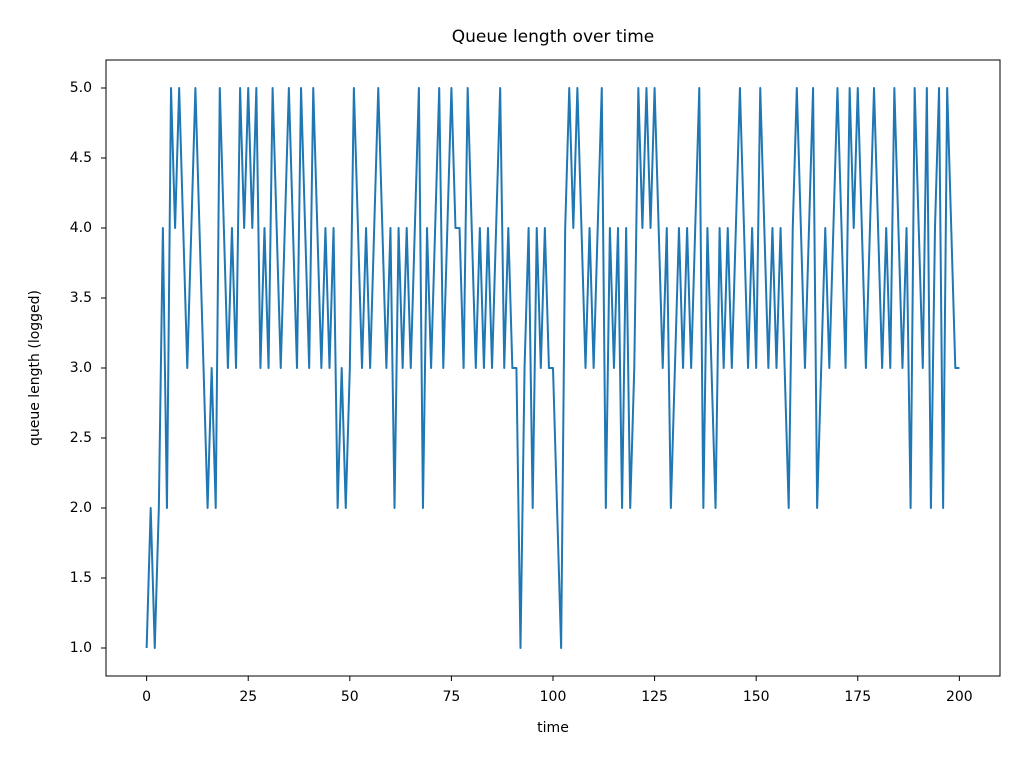  What do you see at coordinates (81, 298) in the screenshot?
I see `y-tick-label: 3.5` at bounding box center [81, 298].